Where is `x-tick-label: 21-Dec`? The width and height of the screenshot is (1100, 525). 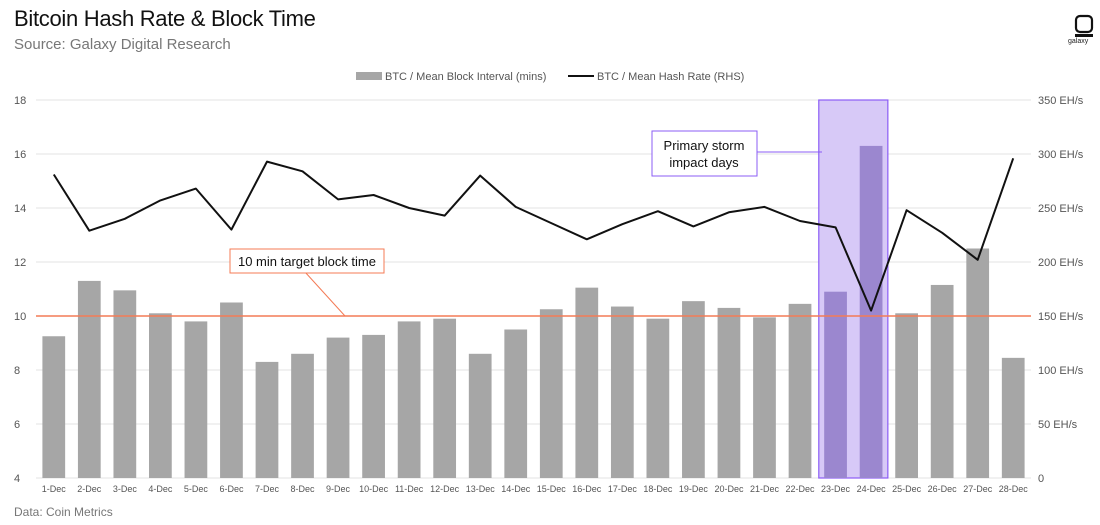
x-tick-label: 21-Dec is located at coordinates (765, 489).